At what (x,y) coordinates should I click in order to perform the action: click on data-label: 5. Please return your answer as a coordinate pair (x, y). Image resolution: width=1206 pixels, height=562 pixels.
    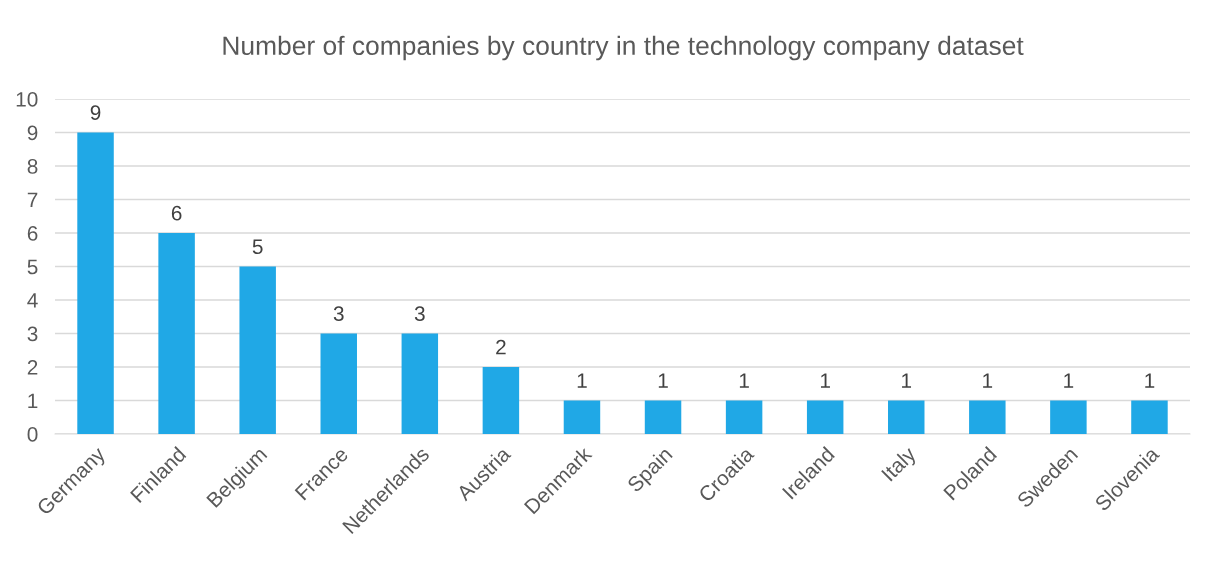
    Looking at the image, I should click on (257, 247).